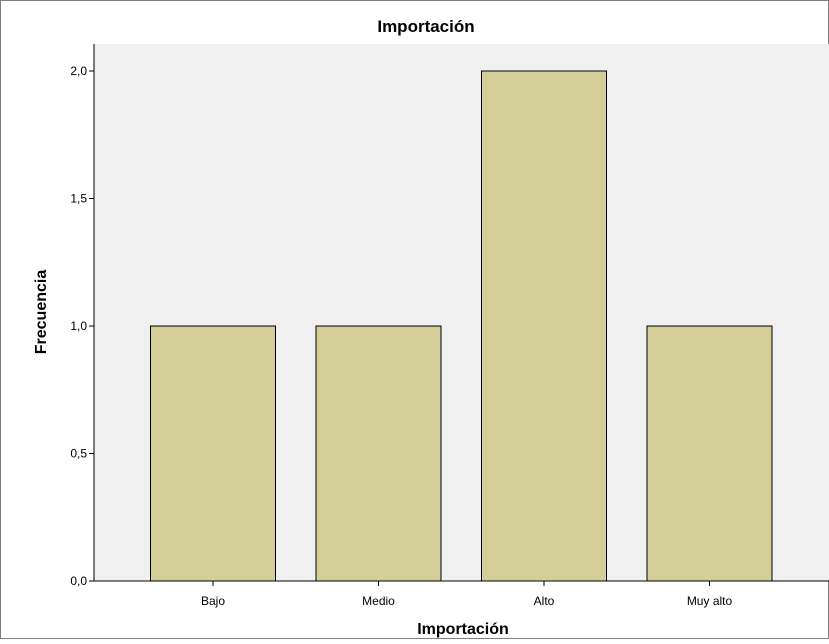 This screenshot has height=644, width=829. I want to click on y-axis-title: Frecuencia, so click(41, 312).